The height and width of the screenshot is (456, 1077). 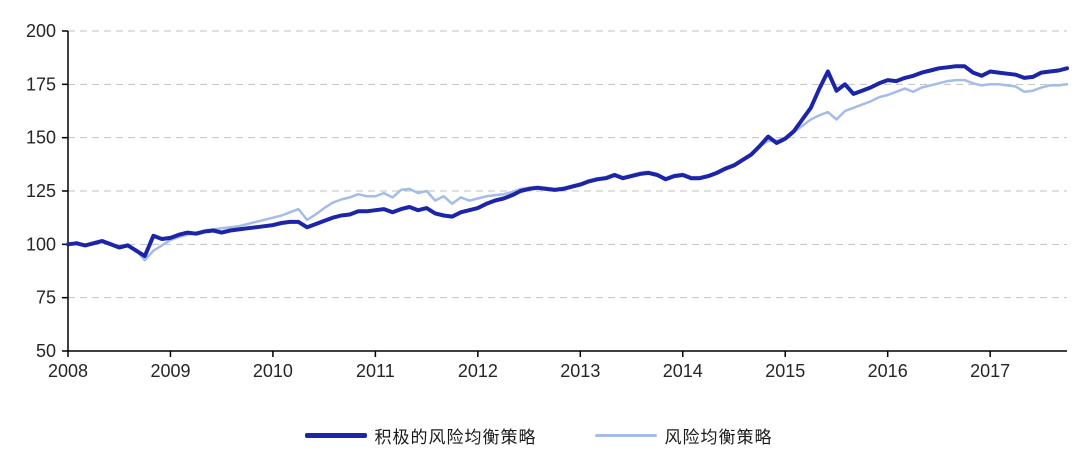 What do you see at coordinates (46, 298) in the screenshot?
I see `y-axis-tick-label-75: 75` at bounding box center [46, 298].